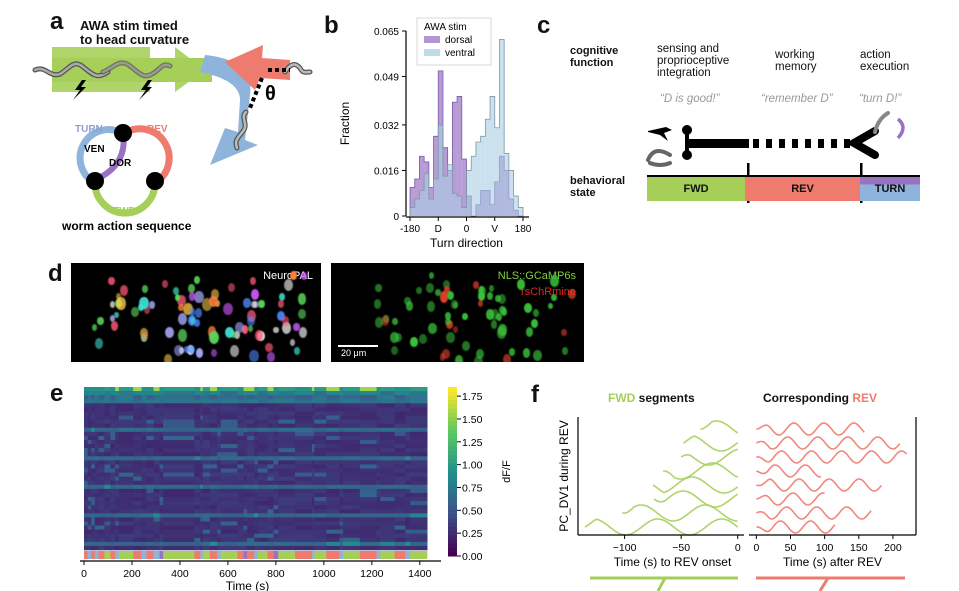  What do you see at coordinates (544, 25) in the screenshot?
I see `panel-label-c: c` at bounding box center [544, 25].